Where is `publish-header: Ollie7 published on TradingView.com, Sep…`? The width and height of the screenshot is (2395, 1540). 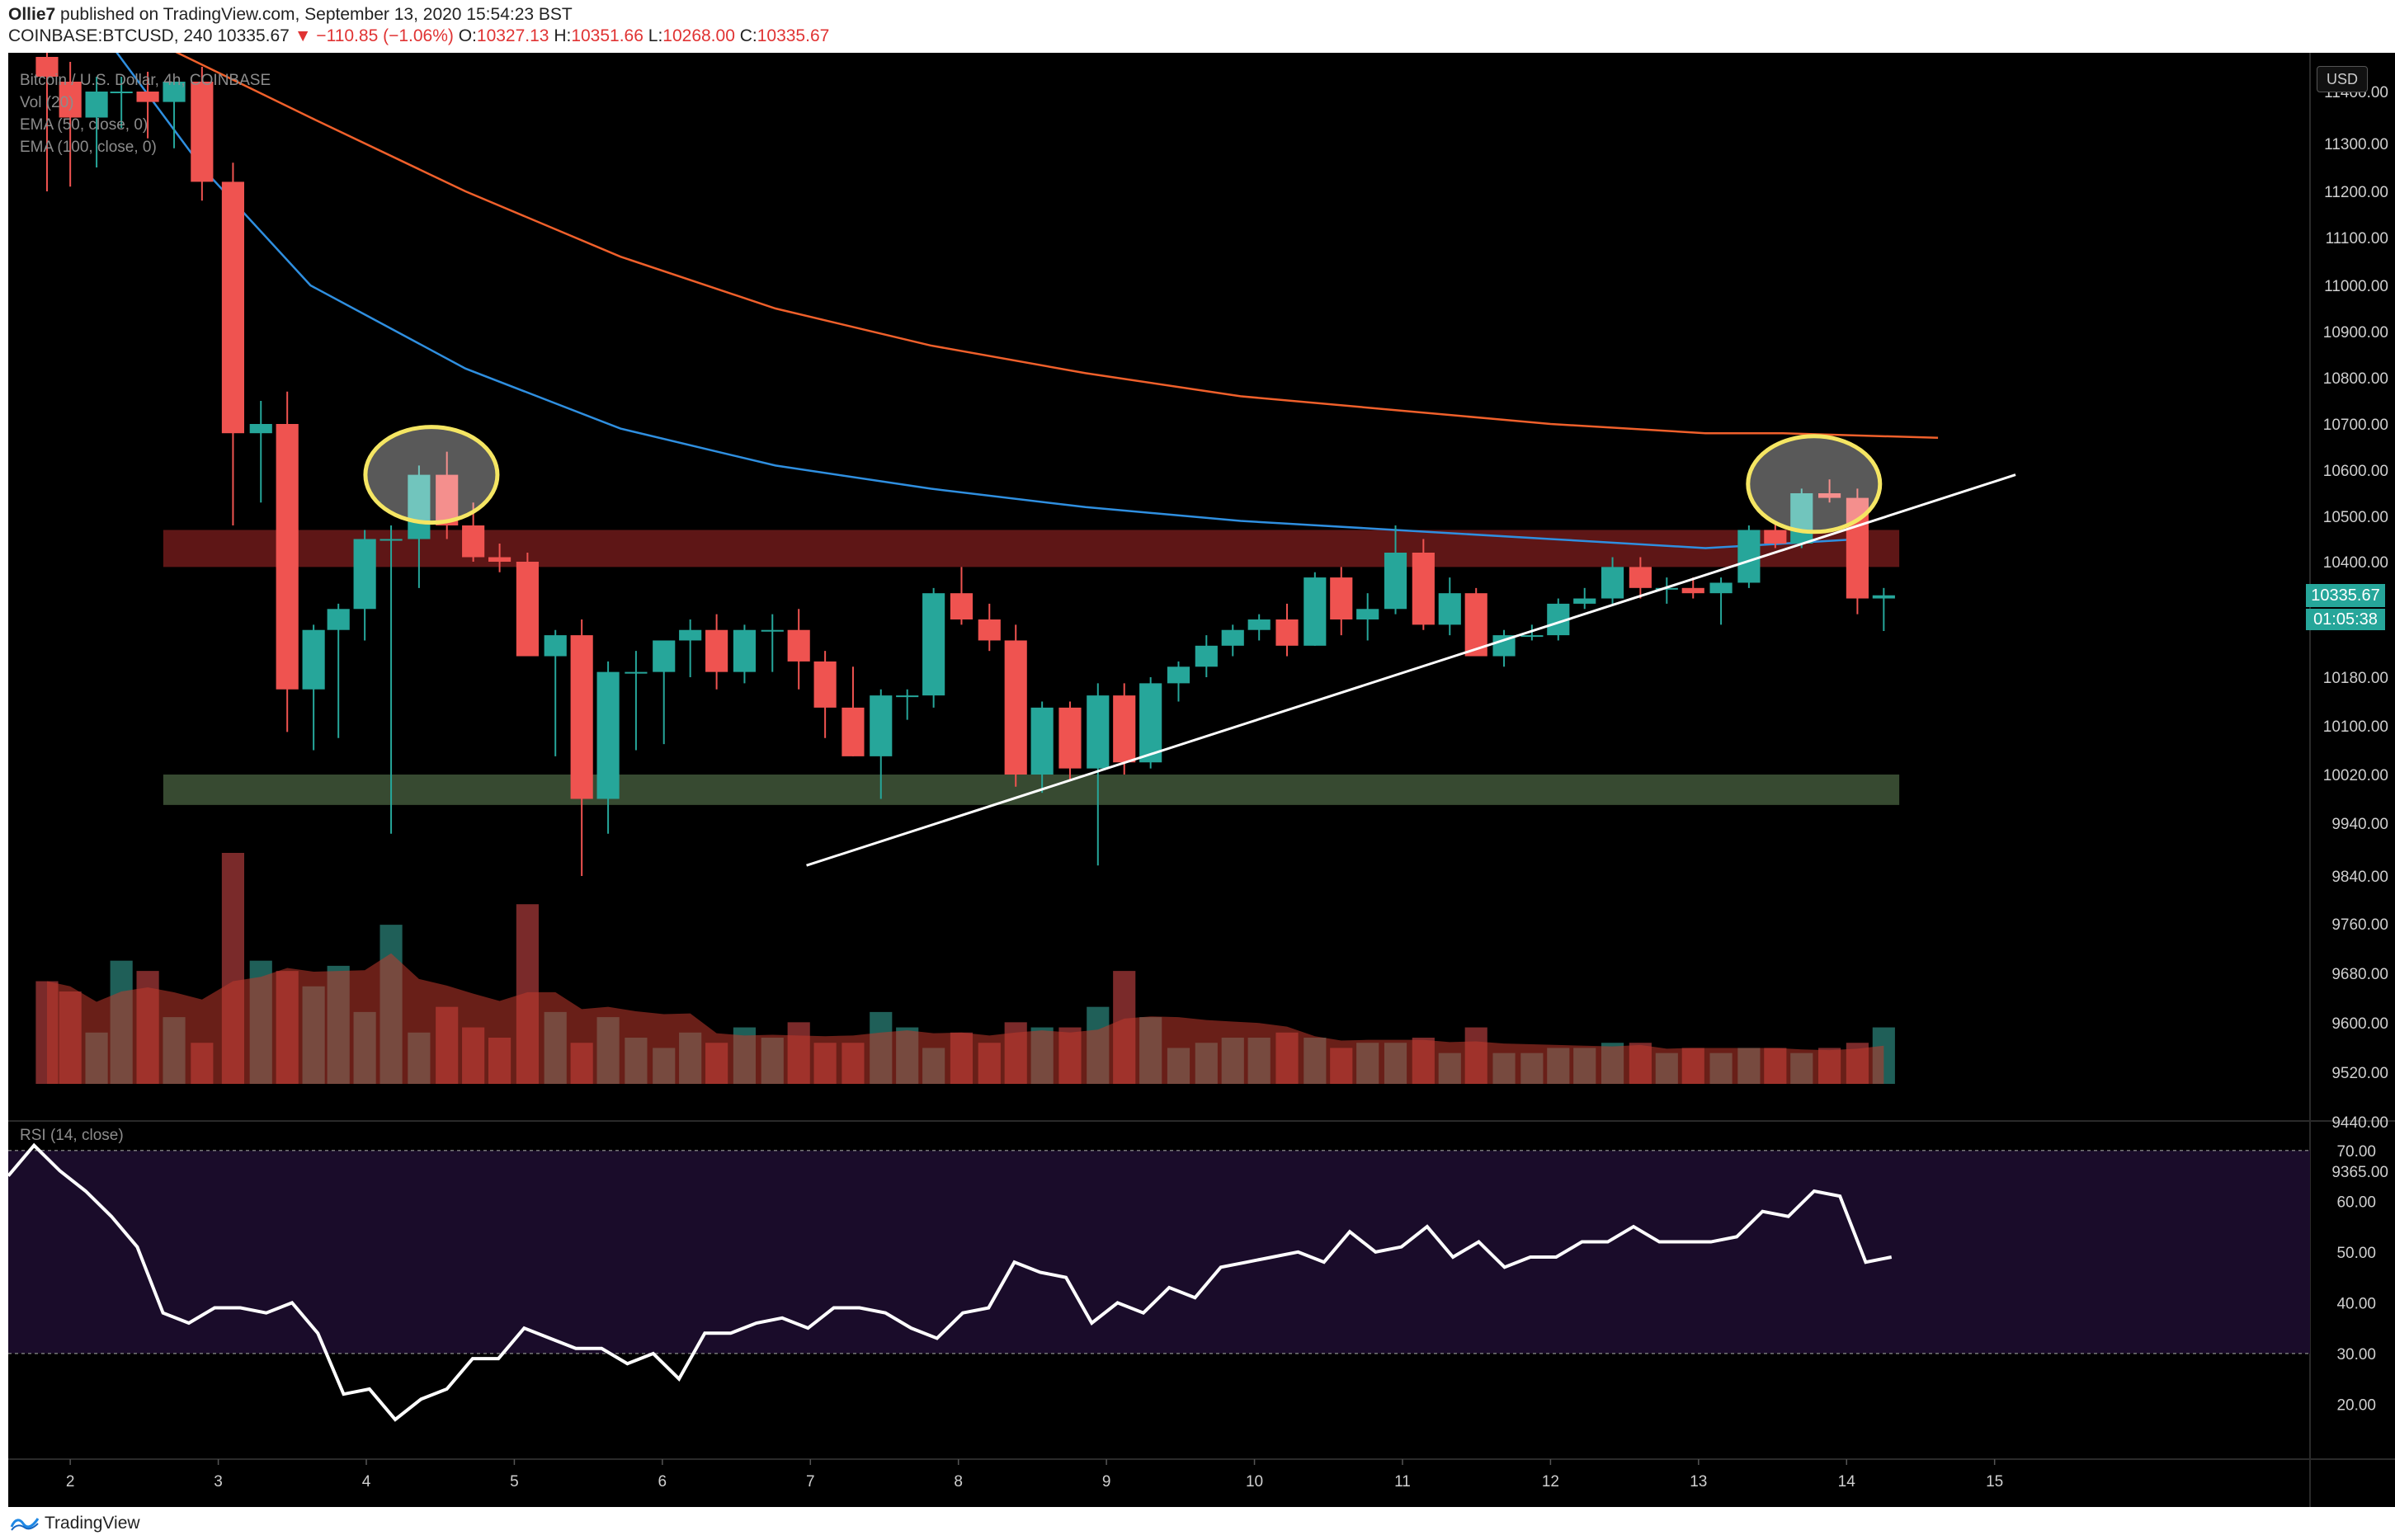
publish-header: Ollie7 published on TradingView.com, Sep… is located at coordinates (1197, 26).